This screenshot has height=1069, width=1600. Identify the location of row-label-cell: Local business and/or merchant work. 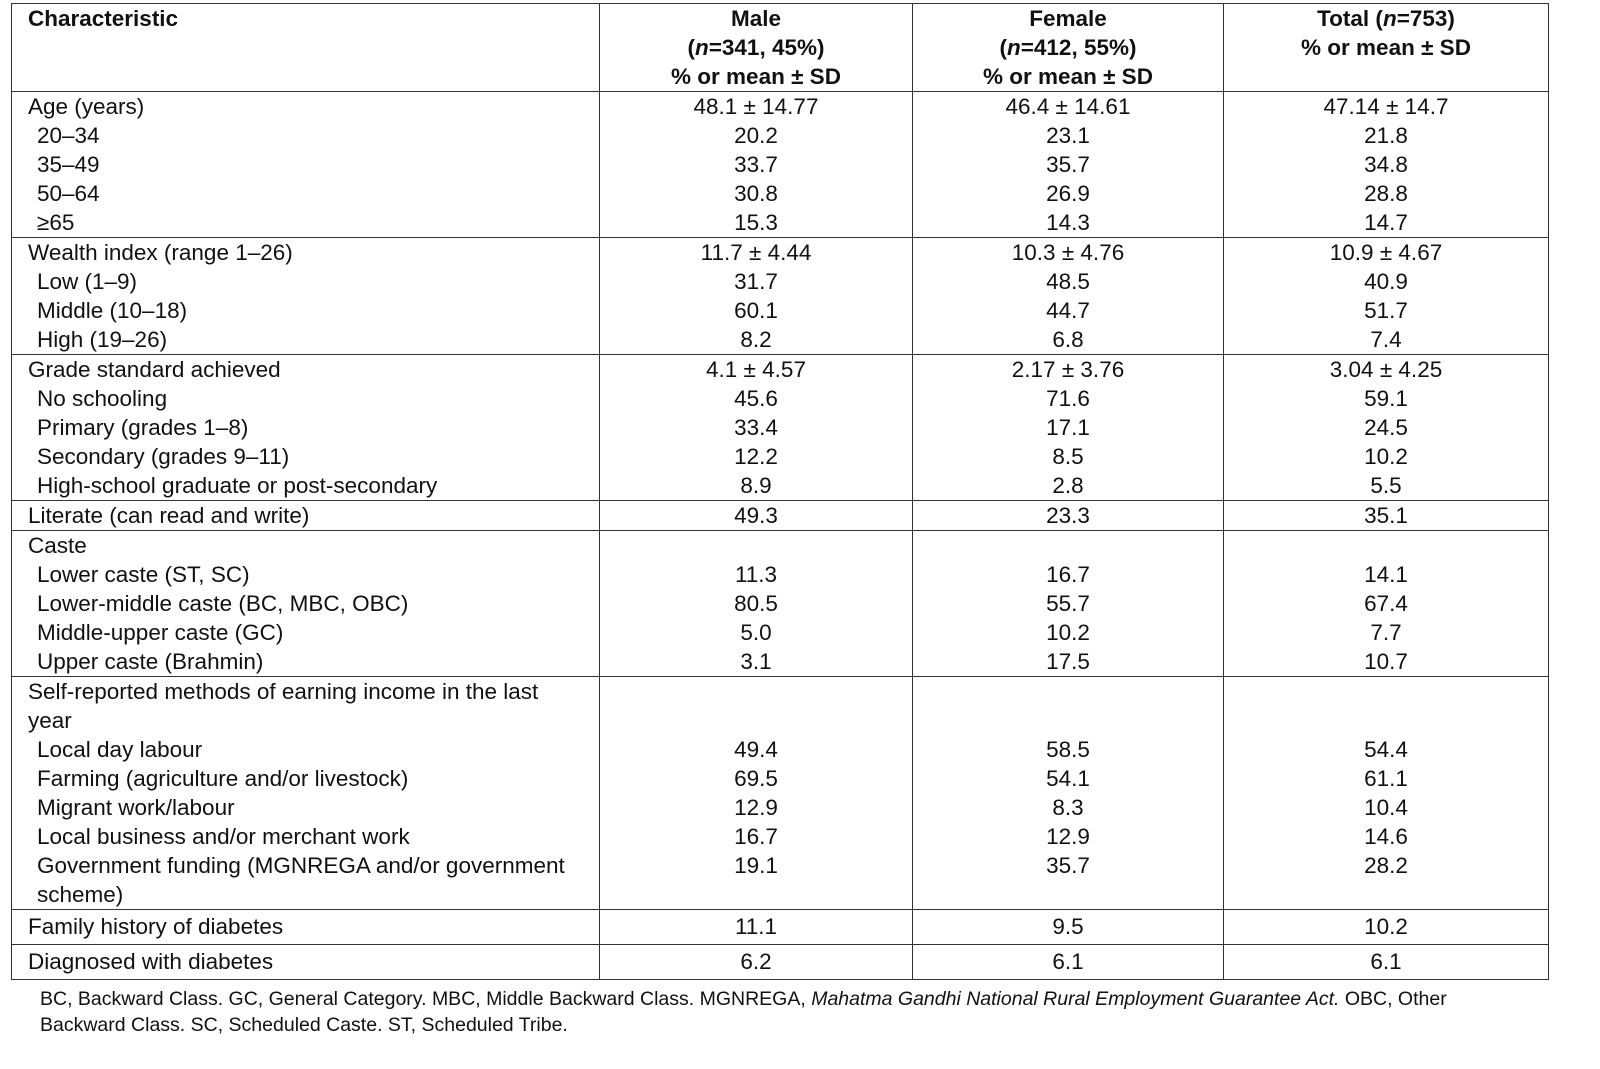
(305, 836).